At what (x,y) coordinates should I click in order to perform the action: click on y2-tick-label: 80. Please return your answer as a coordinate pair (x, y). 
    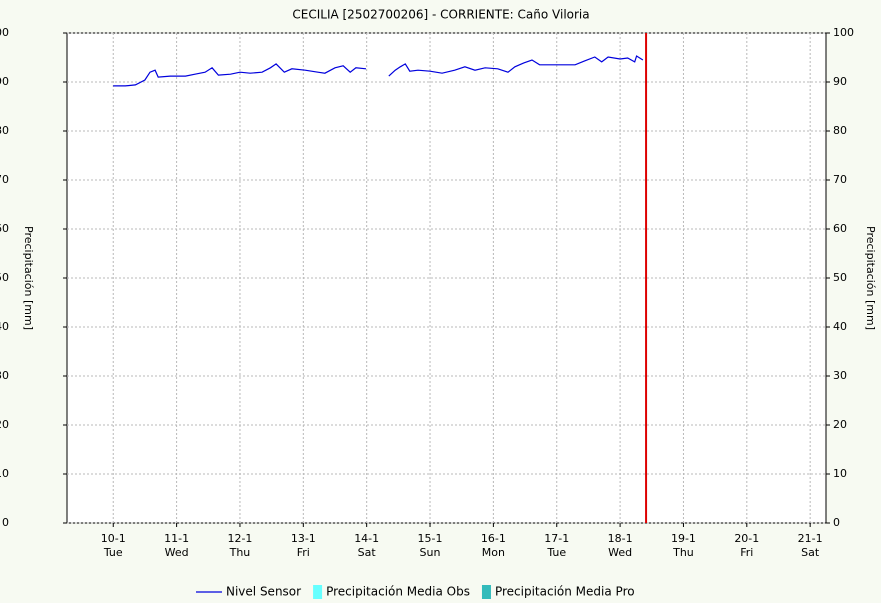
    Looking at the image, I should click on (840, 130).